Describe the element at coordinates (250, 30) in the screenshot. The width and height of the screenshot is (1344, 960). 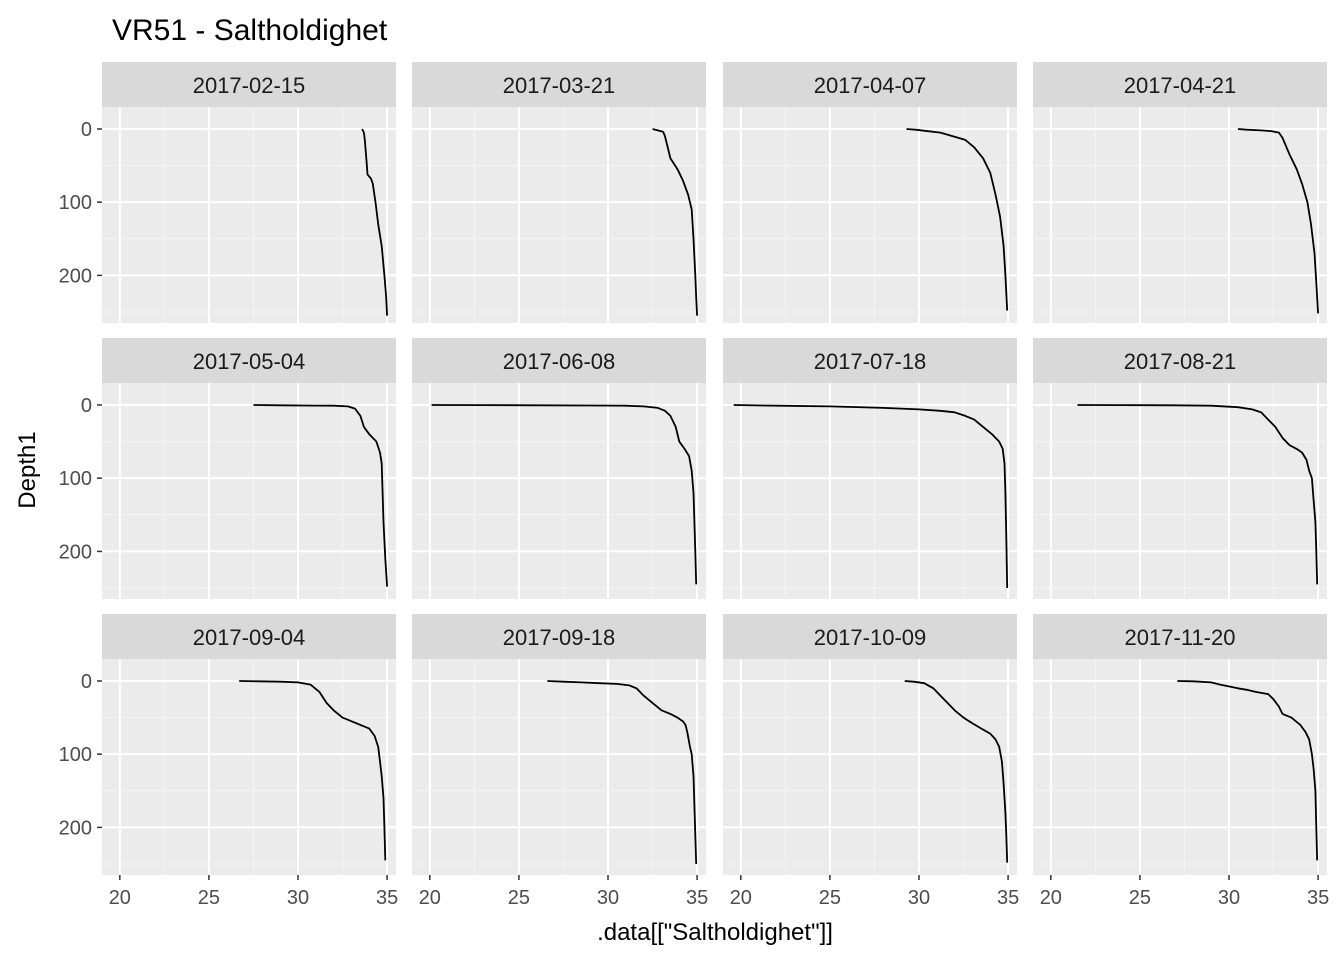
I see `chart-title: VR51 - Saltholdighet` at that location.